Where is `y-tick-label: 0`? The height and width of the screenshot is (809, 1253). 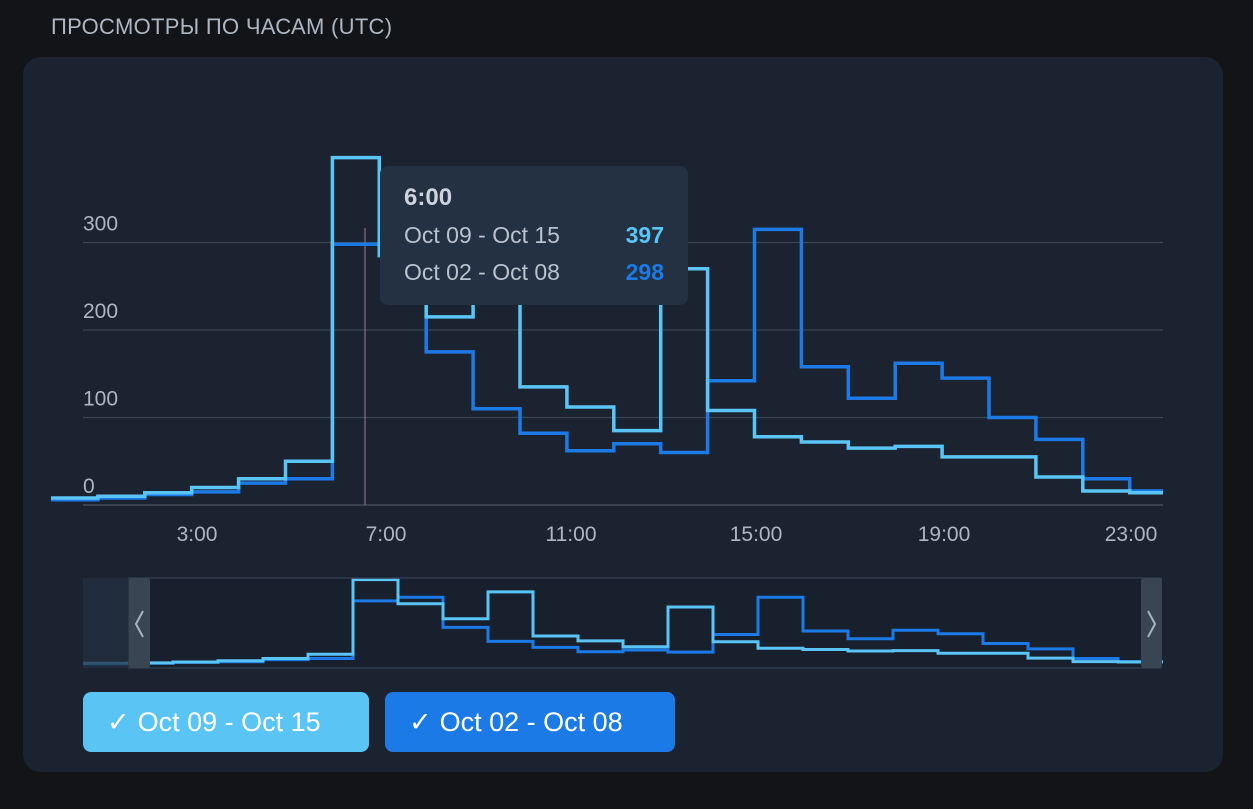 y-tick-label: 0 is located at coordinates (89, 486).